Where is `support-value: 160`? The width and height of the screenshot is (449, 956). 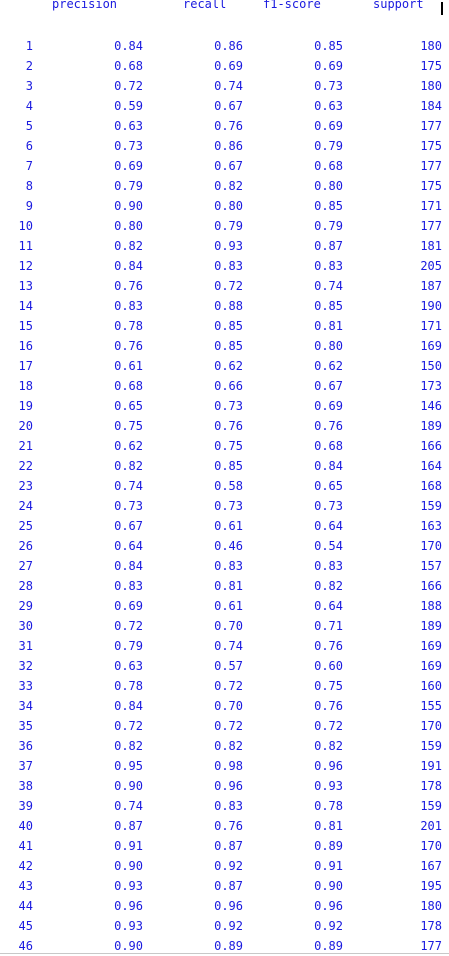 support-value: 160 is located at coordinates (431, 686).